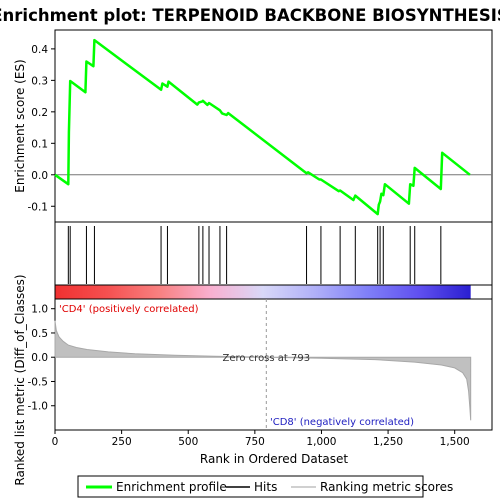 Image resolution: width=500 pixels, height=500 pixels. Describe the element at coordinates (55, 442) in the screenshot. I see `x-tick-label: 0` at that location.